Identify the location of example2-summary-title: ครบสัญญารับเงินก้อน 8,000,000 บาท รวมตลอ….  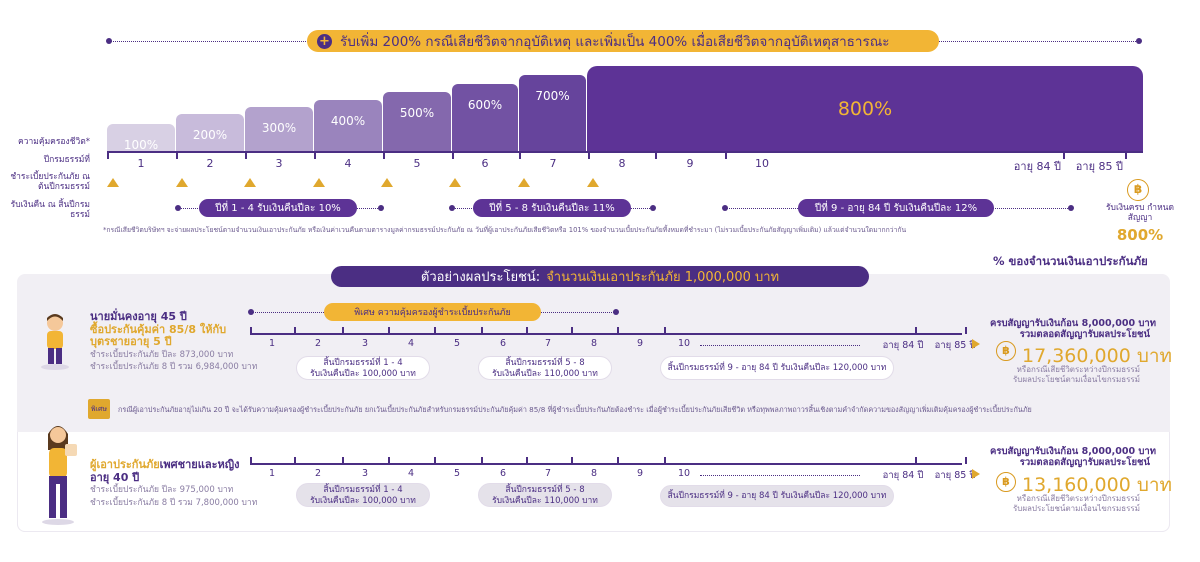
(1073, 457).